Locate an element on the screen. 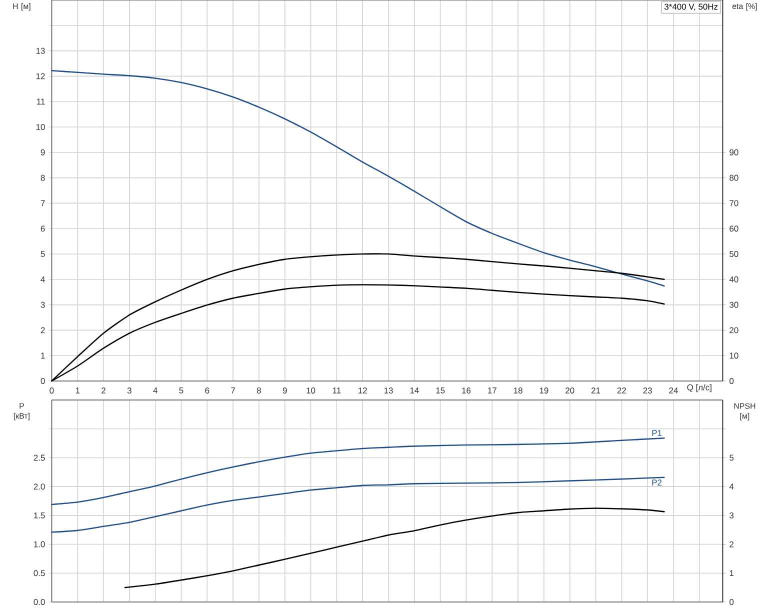  x-tick-label: 2 is located at coordinates (104, 391).